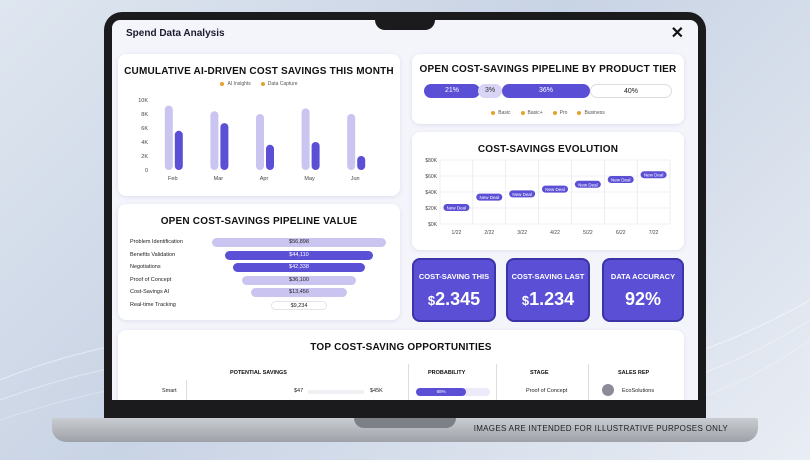  What do you see at coordinates (638, 391) in the screenshot?
I see `row-sales-rep: EcoSolutions` at bounding box center [638, 391].